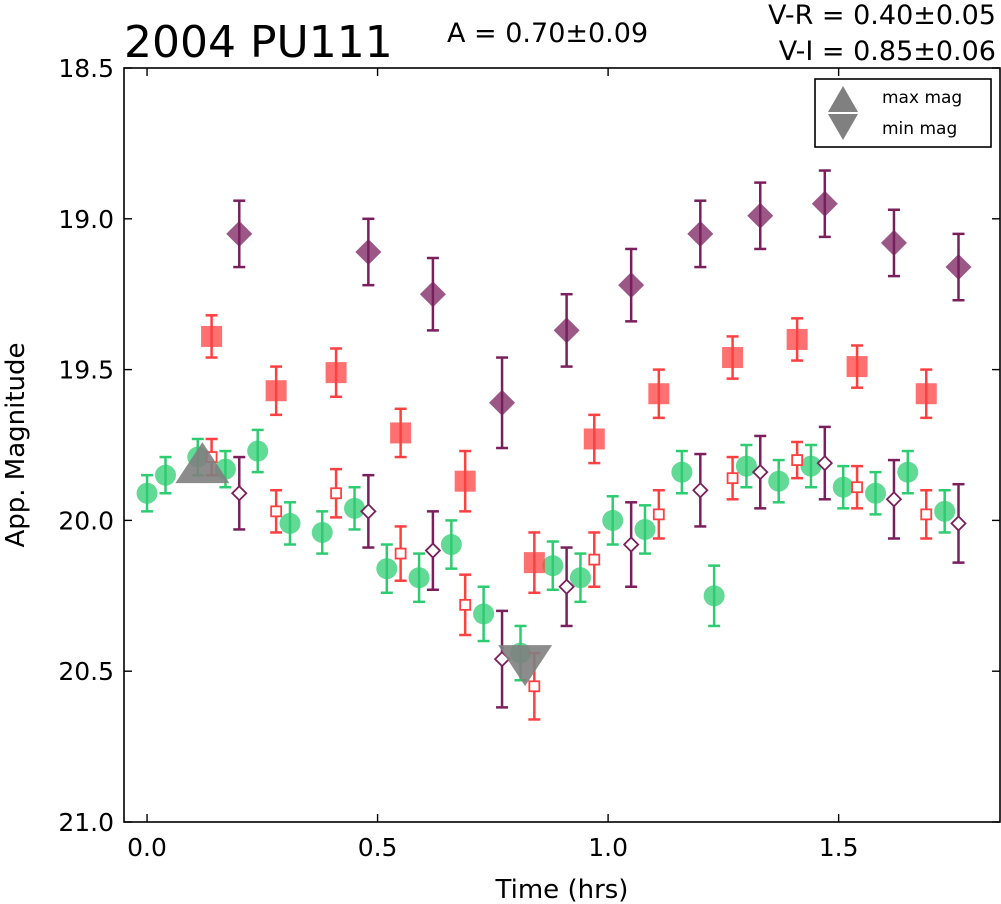 This screenshot has width=1001, height=904. What do you see at coordinates (86, 671) in the screenshot?
I see `y-tick-label: 20.5` at bounding box center [86, 671].